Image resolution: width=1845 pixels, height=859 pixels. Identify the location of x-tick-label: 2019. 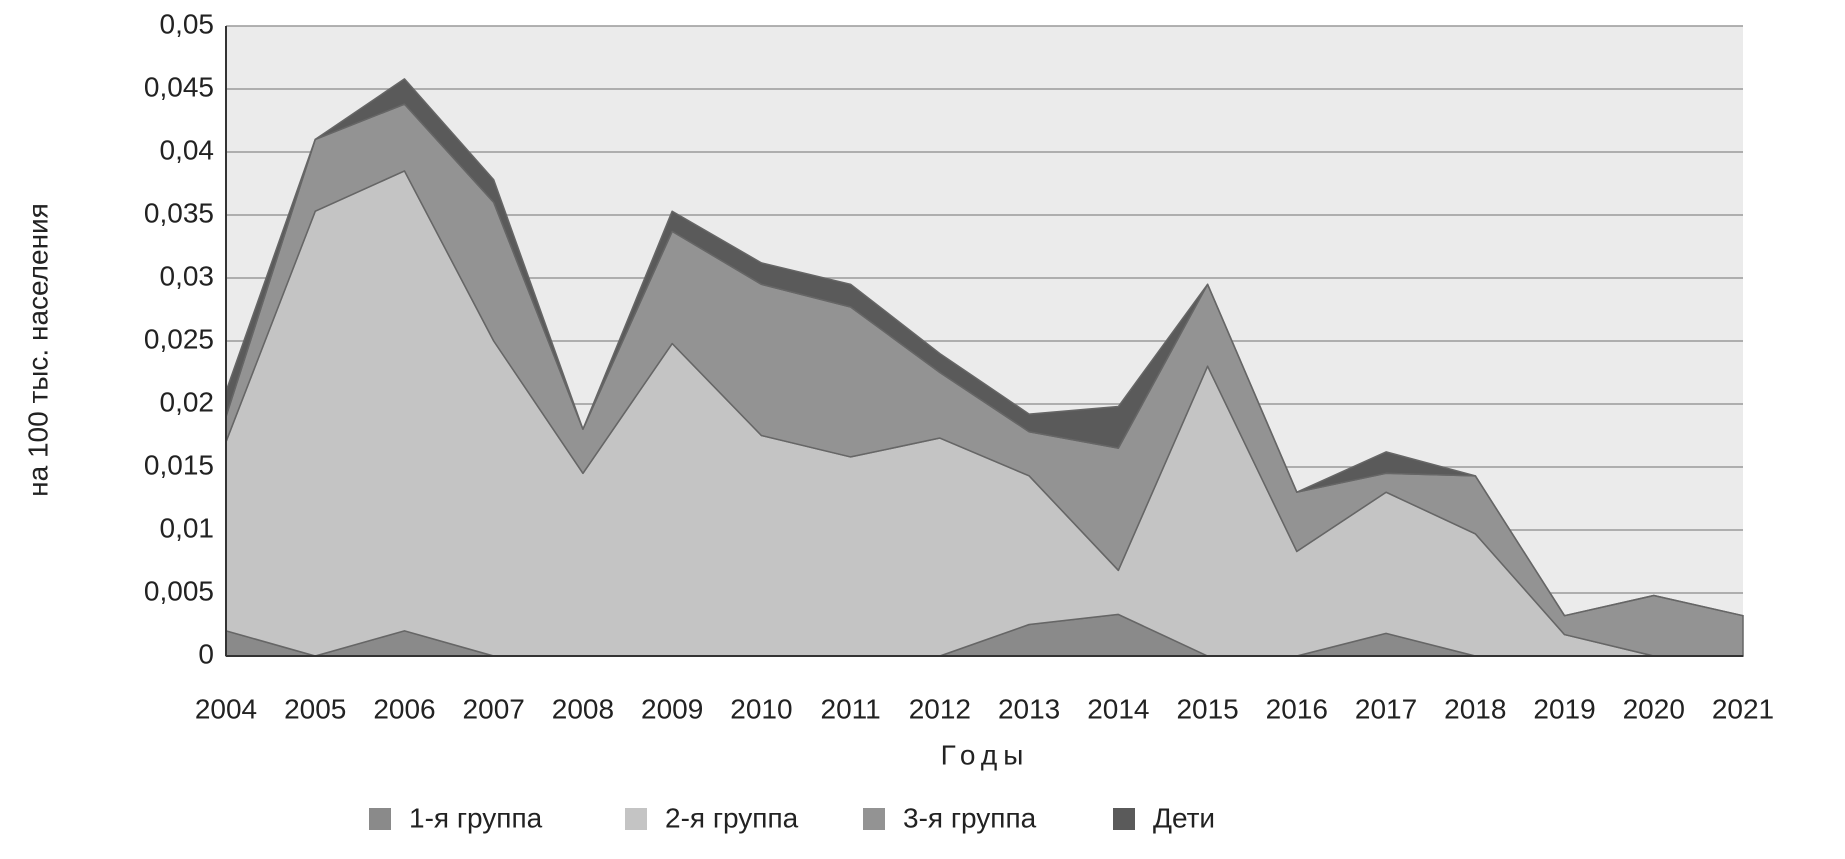
(1564, 708).